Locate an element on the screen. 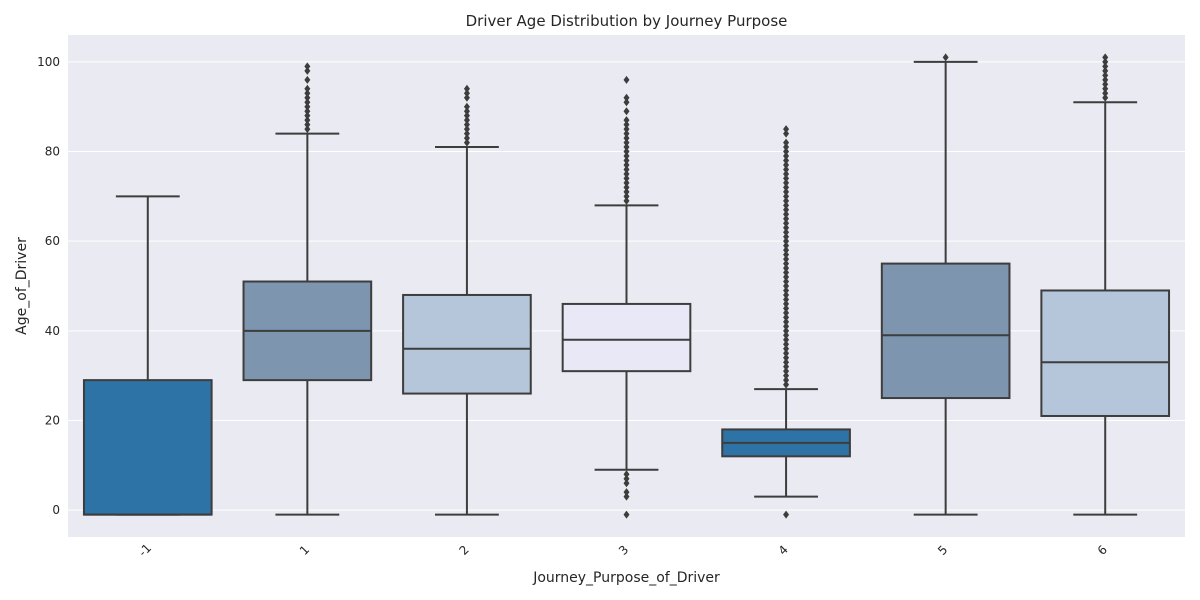 The height and width of the screenshot is (600, 1200). y-axis-label: Age_of_Driver is located at coordinates (22, 286).